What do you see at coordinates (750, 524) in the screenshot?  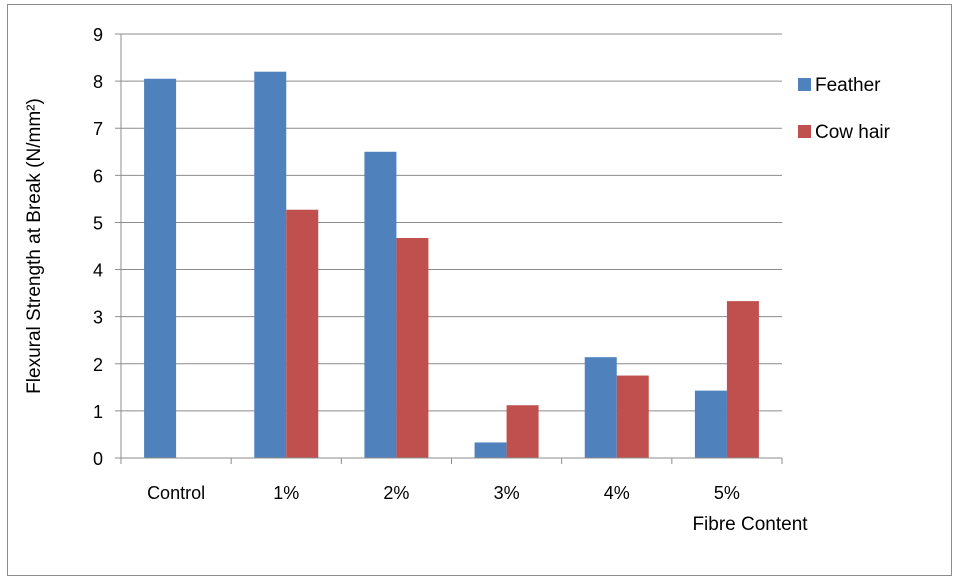 I see `x-axis-title: Fibre Content` at bounding box center [750, 524].